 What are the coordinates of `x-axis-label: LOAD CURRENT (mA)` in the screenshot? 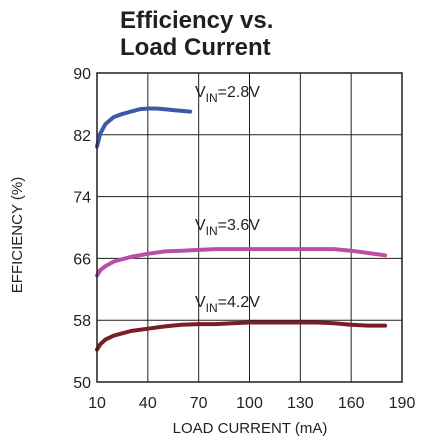 It's located at (250, 428).